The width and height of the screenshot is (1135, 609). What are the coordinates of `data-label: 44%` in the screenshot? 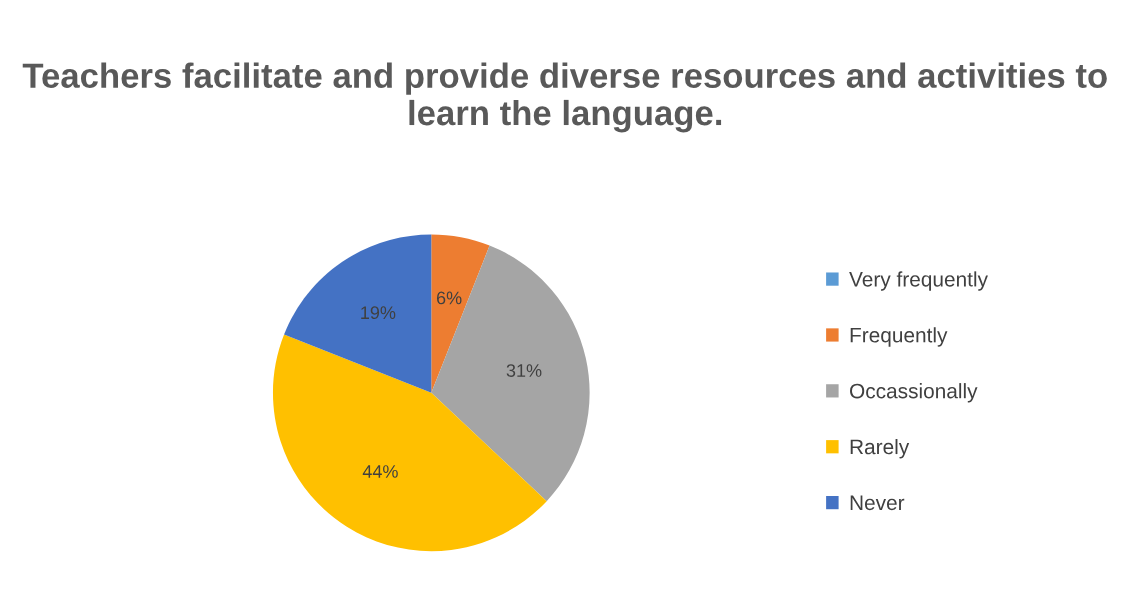 It's located at (380, 471).